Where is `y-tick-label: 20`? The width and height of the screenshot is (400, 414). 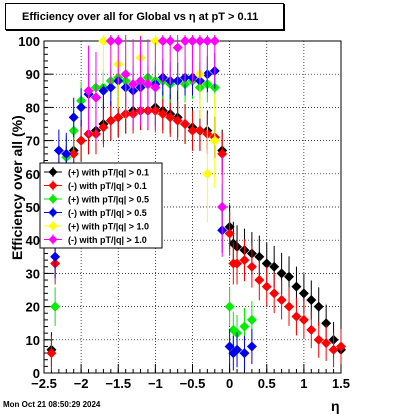 y-tick-label: 20 is located at coordinates (33, 307).